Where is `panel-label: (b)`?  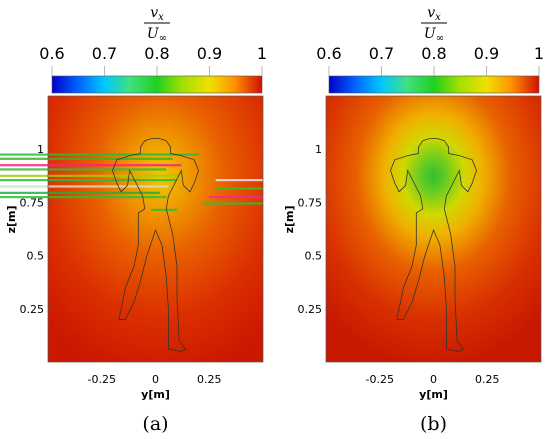
panel-label: (b) is located at coordinates (433, 424).